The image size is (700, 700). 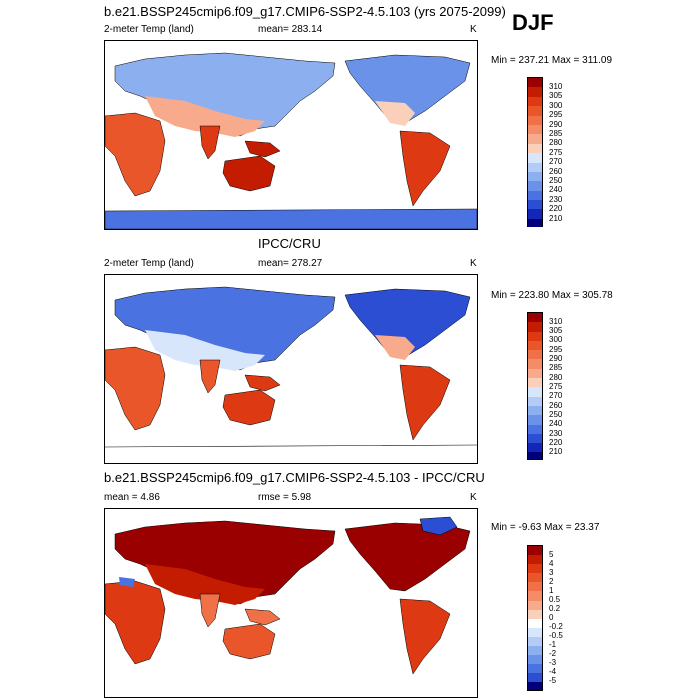 I want to click on cb2-tick: 210, so click(x=556, y=451).